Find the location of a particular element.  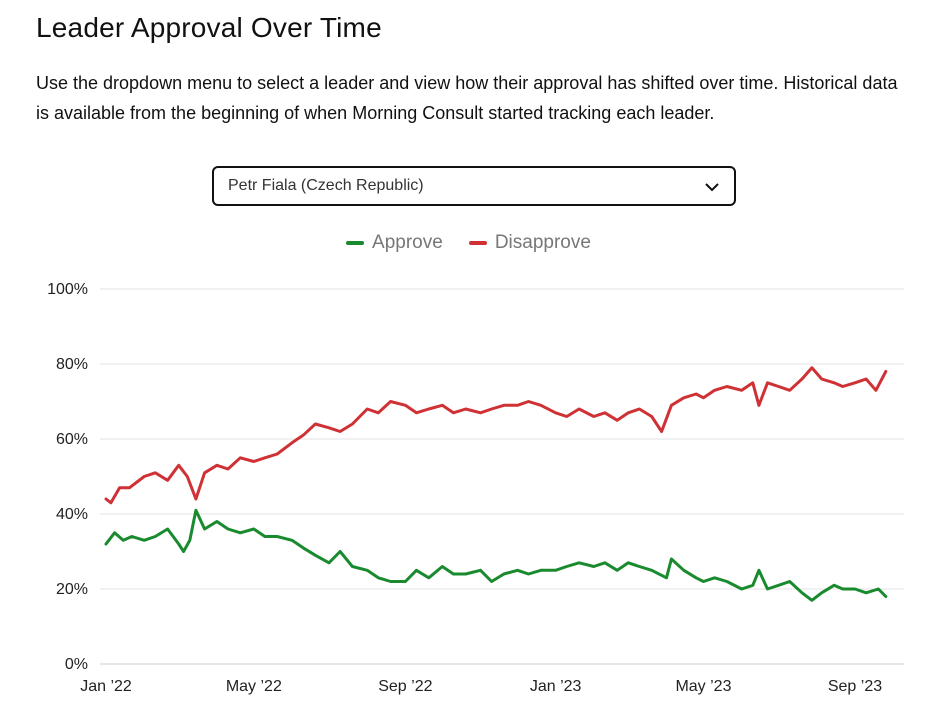

y-tick-label-4: 80% is located at coordinates (72, 364).